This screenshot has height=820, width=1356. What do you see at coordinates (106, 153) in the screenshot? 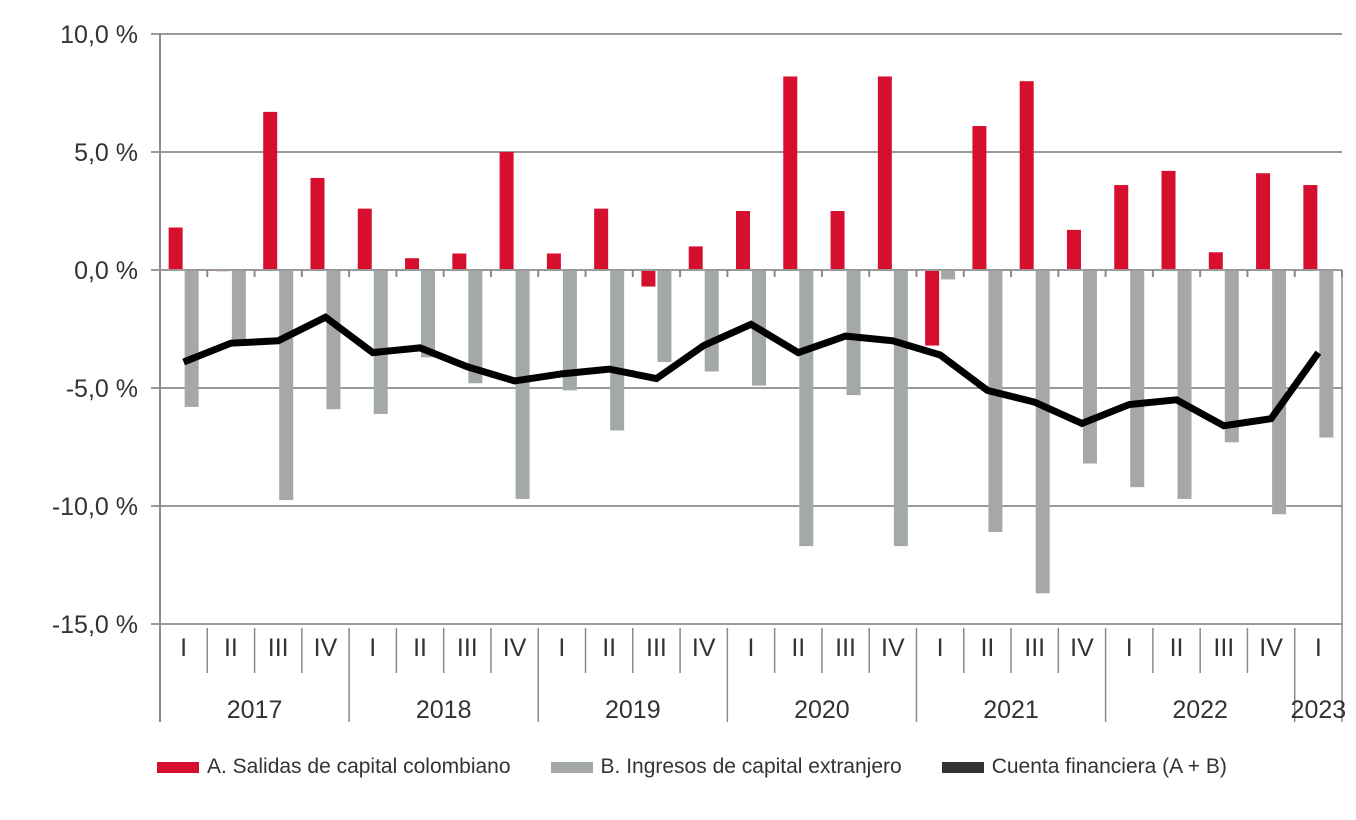
I see `y-tick-label: 5,0 %` at bounding box center [106, 153].